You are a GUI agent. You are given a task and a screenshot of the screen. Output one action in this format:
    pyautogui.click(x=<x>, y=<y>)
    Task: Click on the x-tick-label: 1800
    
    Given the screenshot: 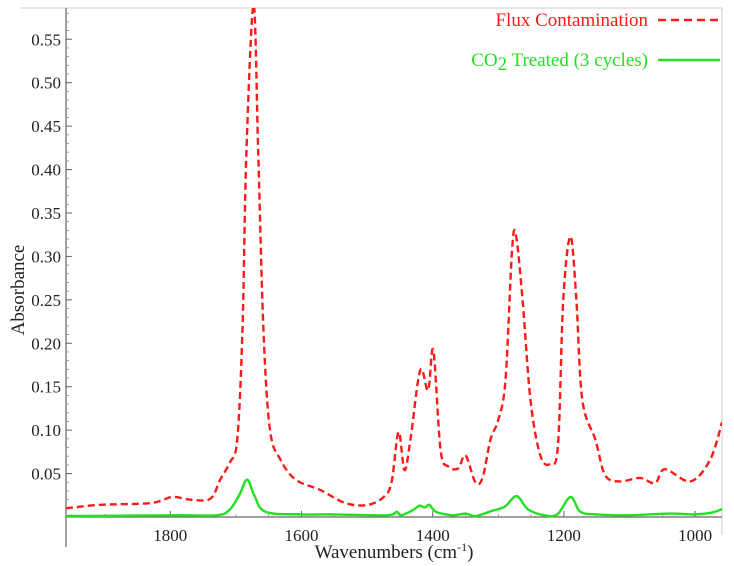 What is the action you would take?
    pyautogui.click(x=170, y=535)
    